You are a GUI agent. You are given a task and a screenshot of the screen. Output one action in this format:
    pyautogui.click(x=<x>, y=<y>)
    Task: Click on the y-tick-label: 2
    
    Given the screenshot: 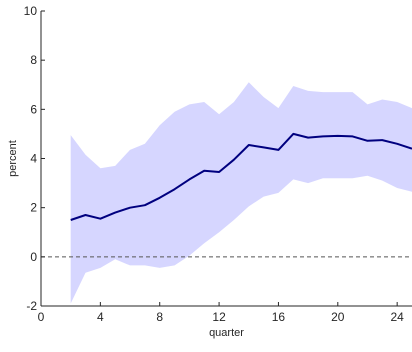 What is the action you would take?
    pyautogui.click(x=33, y=208)
    